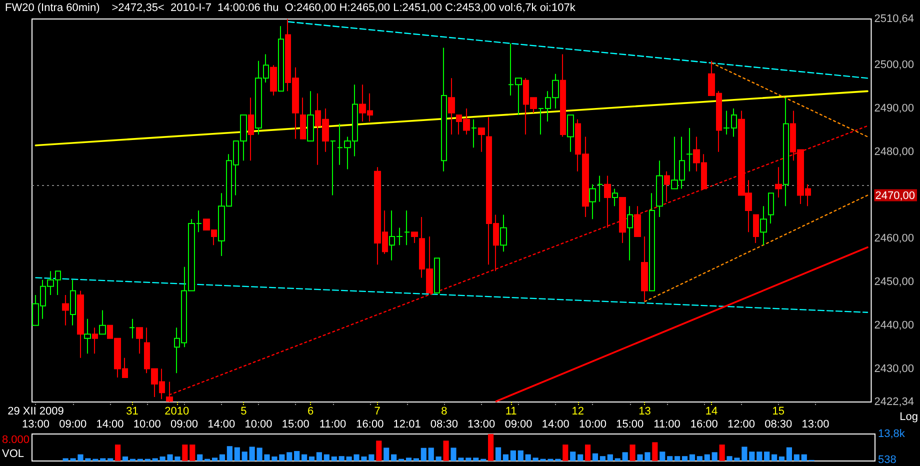 The height and width of the screenshot is (466, 920). I want to click on x-tick-label: 7, so click(377, 412).